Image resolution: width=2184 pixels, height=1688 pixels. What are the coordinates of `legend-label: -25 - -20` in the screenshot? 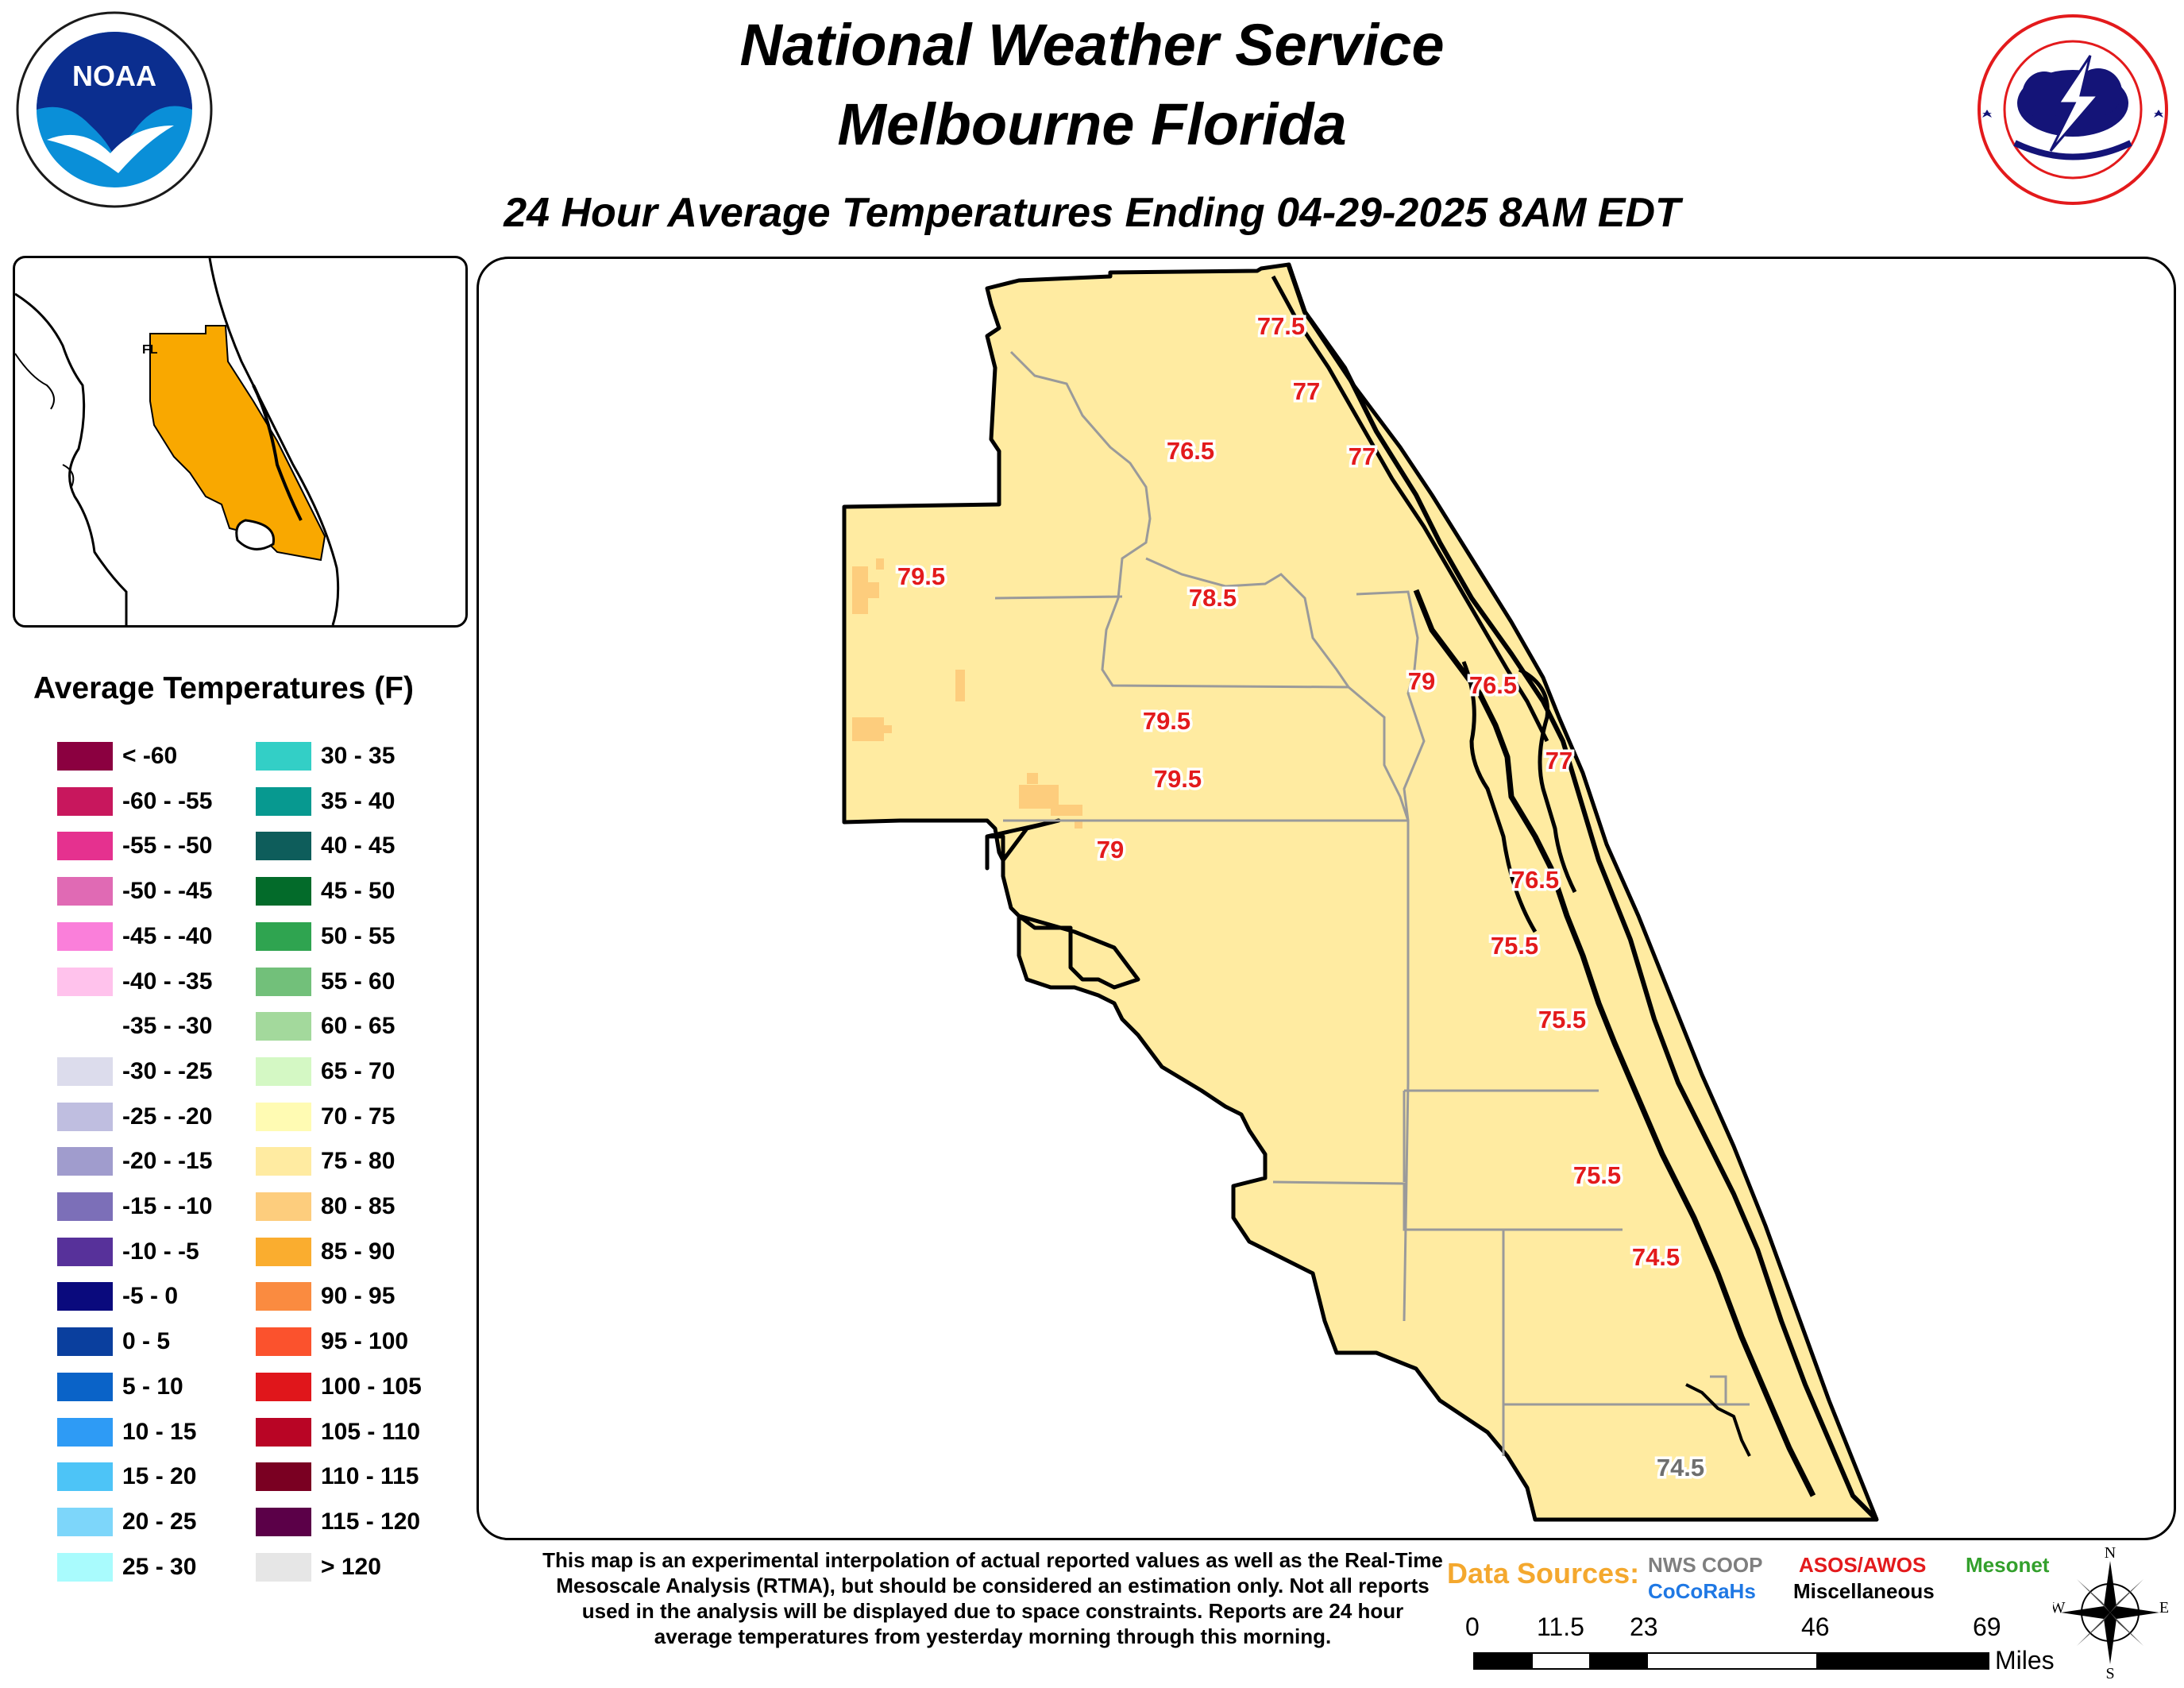 It's located at (167, 1116).